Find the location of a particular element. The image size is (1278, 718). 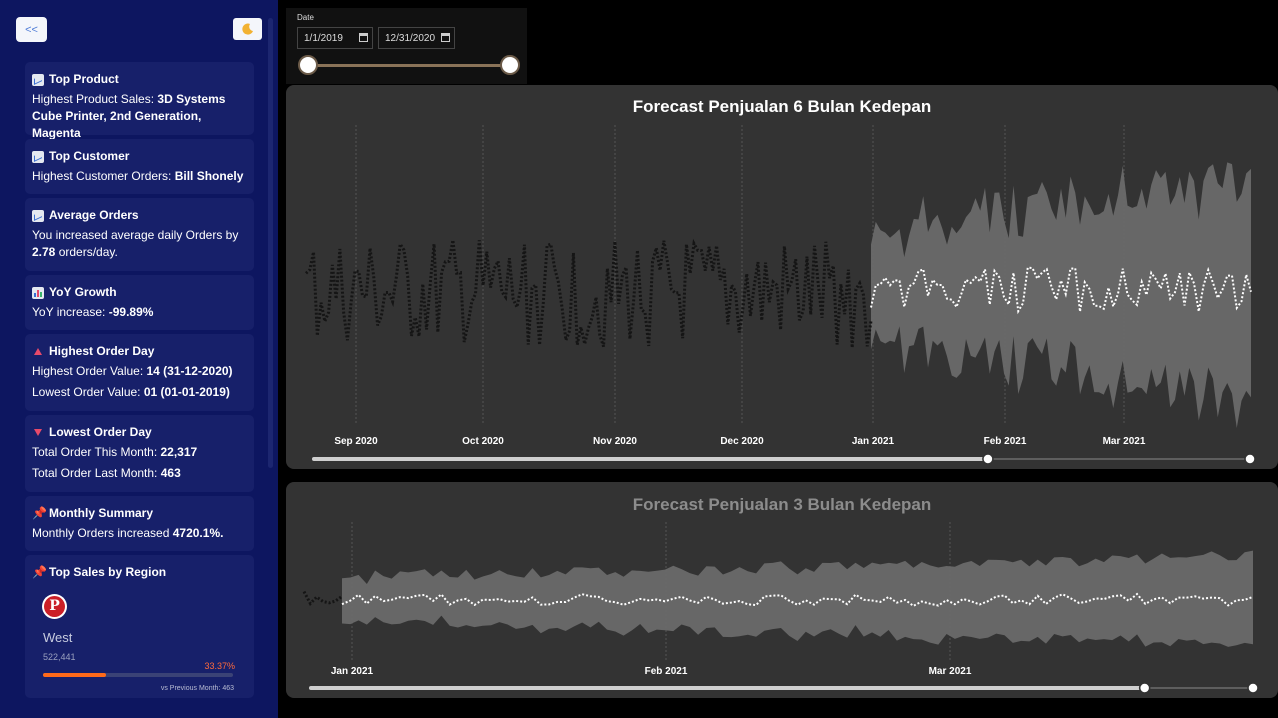

date-slicer: Date 1/1/2019 12/31/2020 is located at coordinates (406, 46).